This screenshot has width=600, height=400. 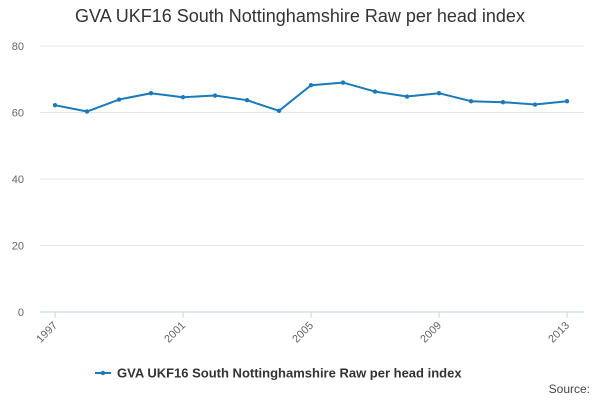 I want to click on source-label: Source:, so click(x=569, y=389).